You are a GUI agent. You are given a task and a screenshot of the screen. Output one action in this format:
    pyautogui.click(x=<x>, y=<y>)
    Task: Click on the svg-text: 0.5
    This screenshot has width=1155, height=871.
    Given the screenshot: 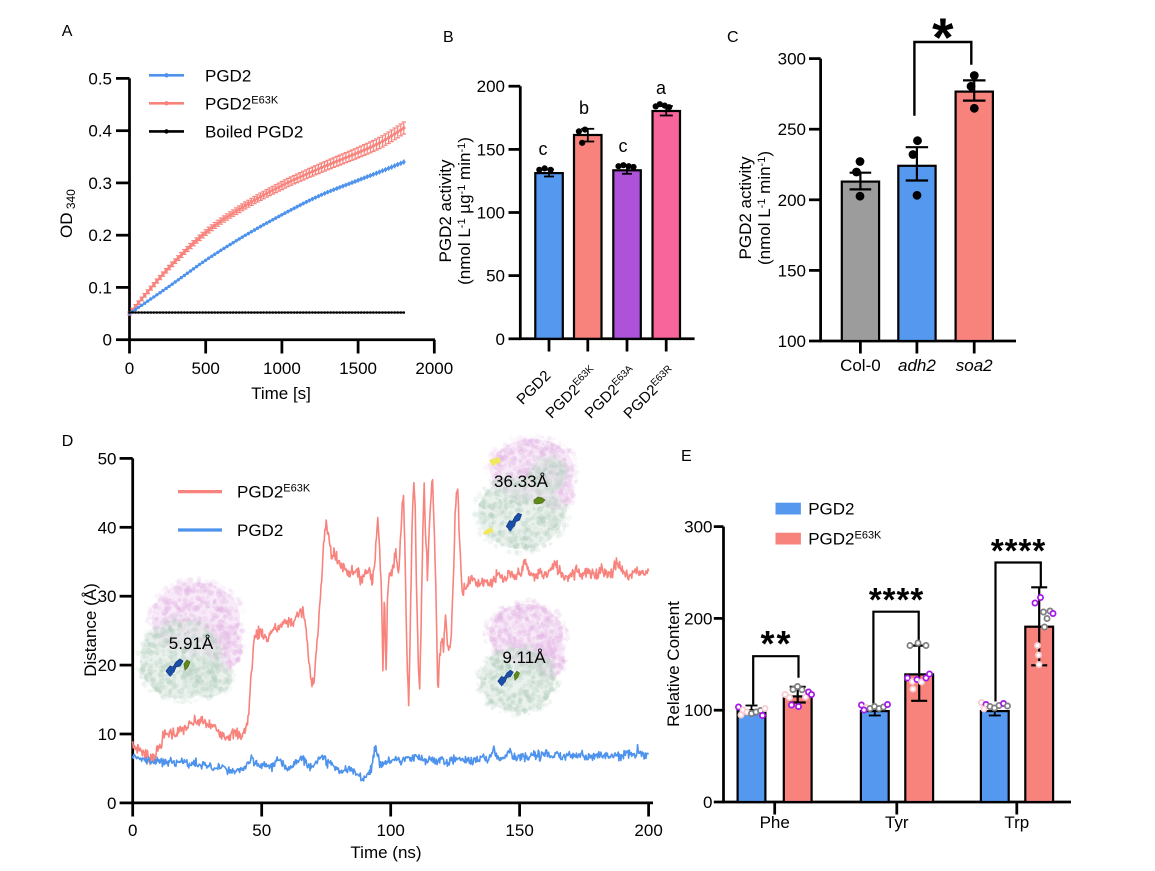 What is the action you would take?
    pyautogui.click(x=100, y=78)
    